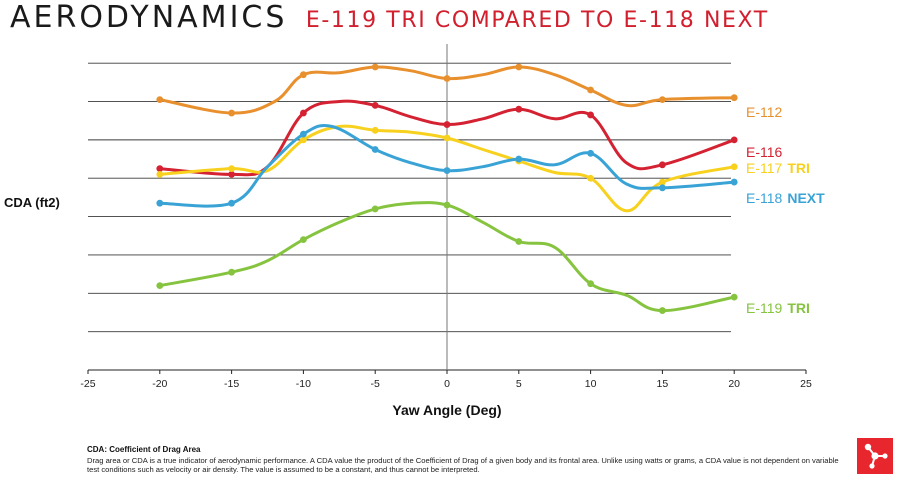 The height and width of the screenshot is (491, 900). Describe the element at coordinates (764, 152) in the screenshot. I see `series-label-e-116: E-116` at that location.